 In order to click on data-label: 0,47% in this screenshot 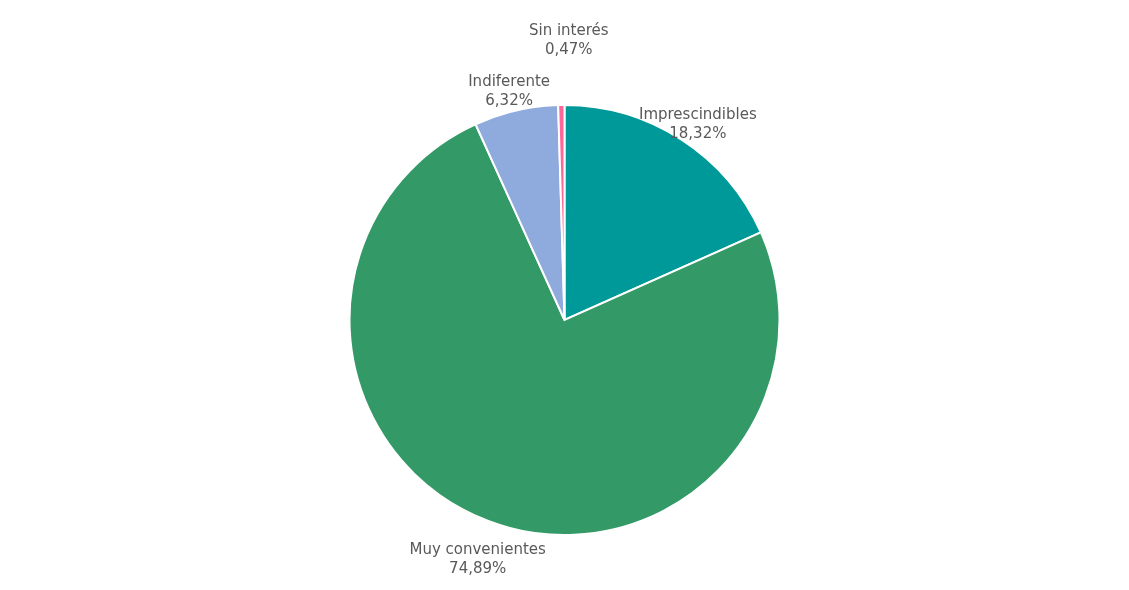, I will do `click(568, 49)`.